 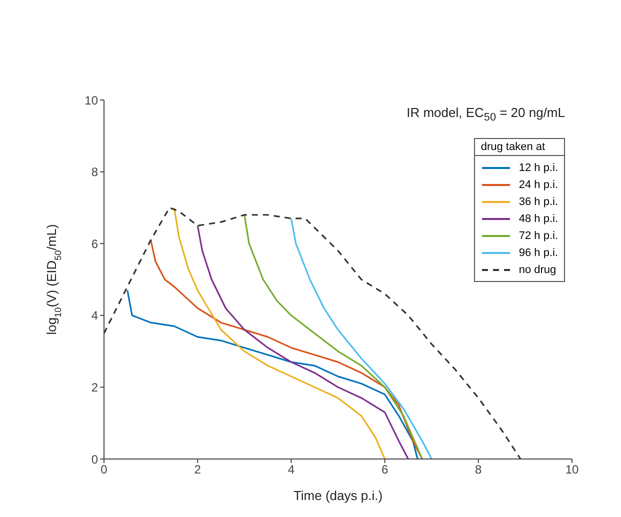 I want to click on x-tick-label: 10, so click(x=572, y=469).